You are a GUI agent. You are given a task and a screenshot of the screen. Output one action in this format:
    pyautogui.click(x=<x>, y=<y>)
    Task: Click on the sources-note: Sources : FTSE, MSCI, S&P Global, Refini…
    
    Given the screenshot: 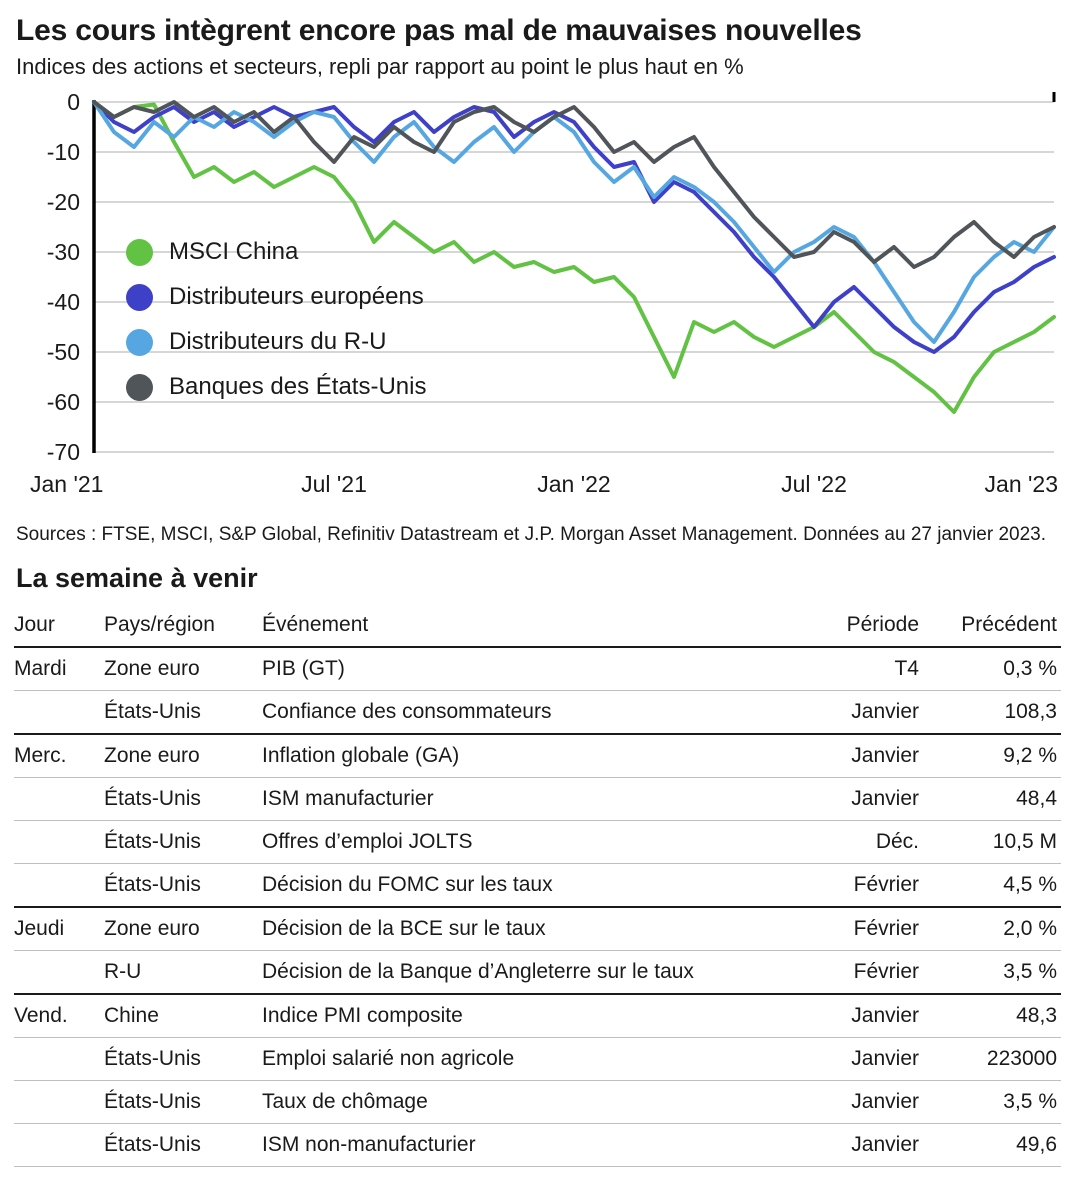 What is the action you would take?
    pyautogui.click(x=531, y=534)
    